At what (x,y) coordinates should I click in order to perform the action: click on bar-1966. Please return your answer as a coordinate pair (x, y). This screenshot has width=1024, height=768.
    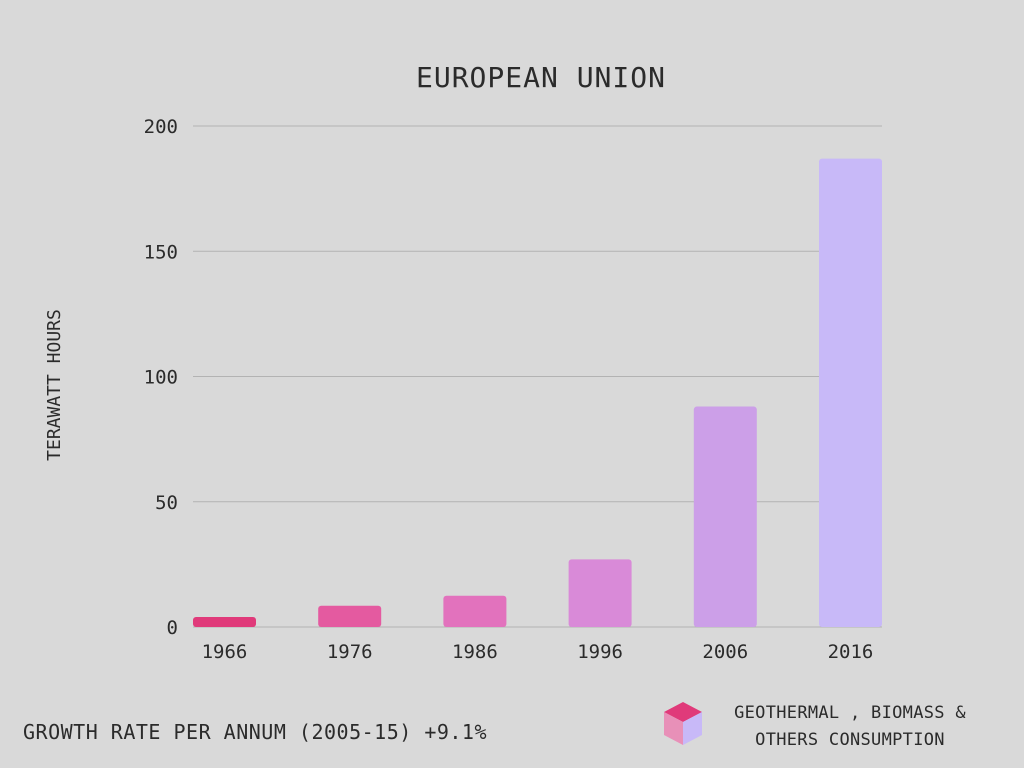
    Looking at the image, I should click on (224, 621).